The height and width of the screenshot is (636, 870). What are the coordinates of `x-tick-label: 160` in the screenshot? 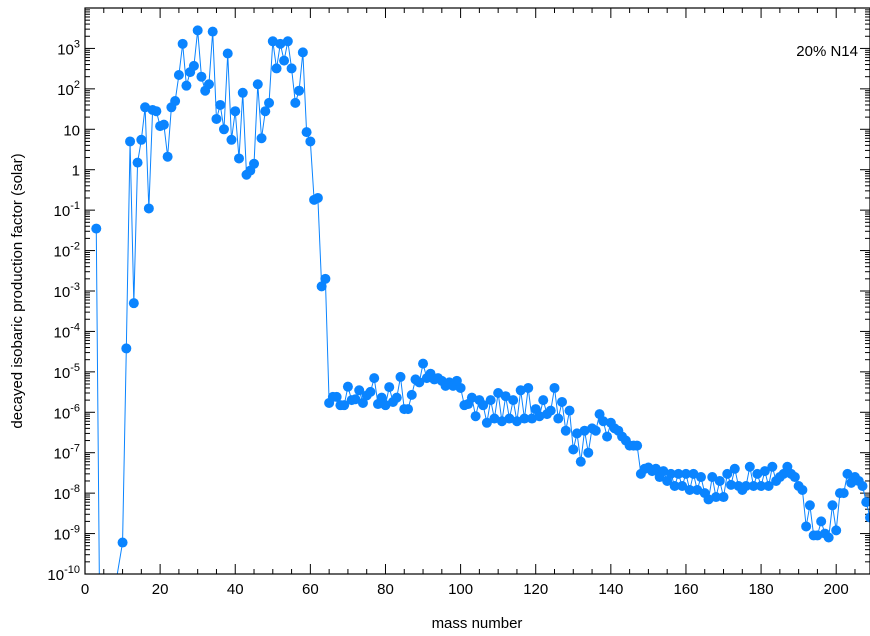 It's located at (685, 589).